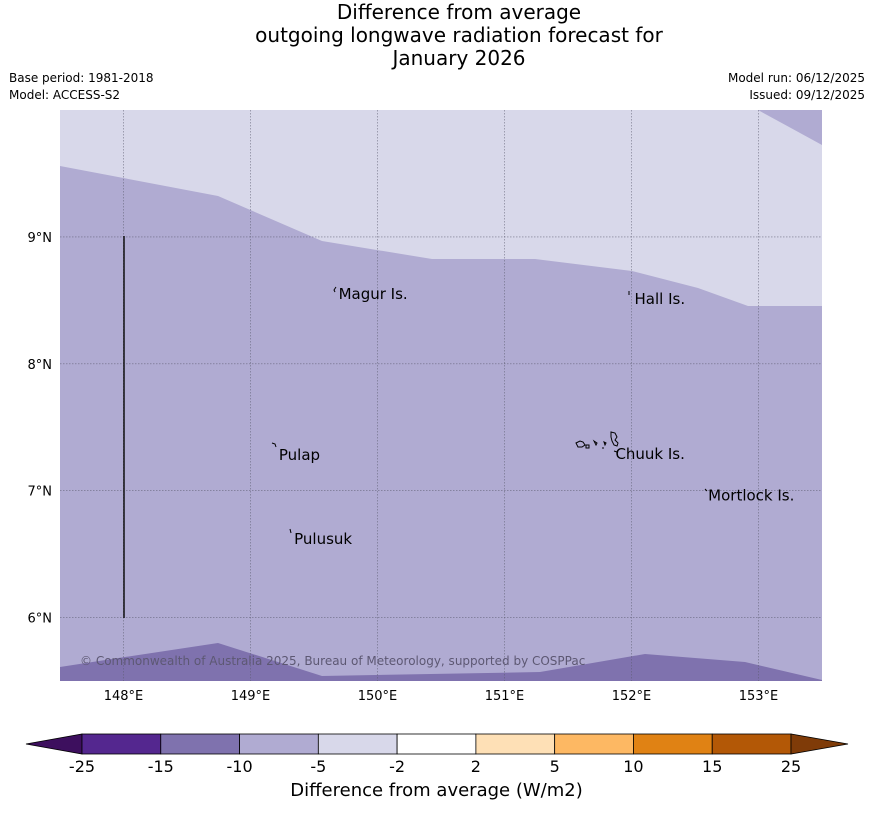  Describe the element at coordinates (124, 696) in the screenshot. I see `longitude-label: 148°E` at that location.